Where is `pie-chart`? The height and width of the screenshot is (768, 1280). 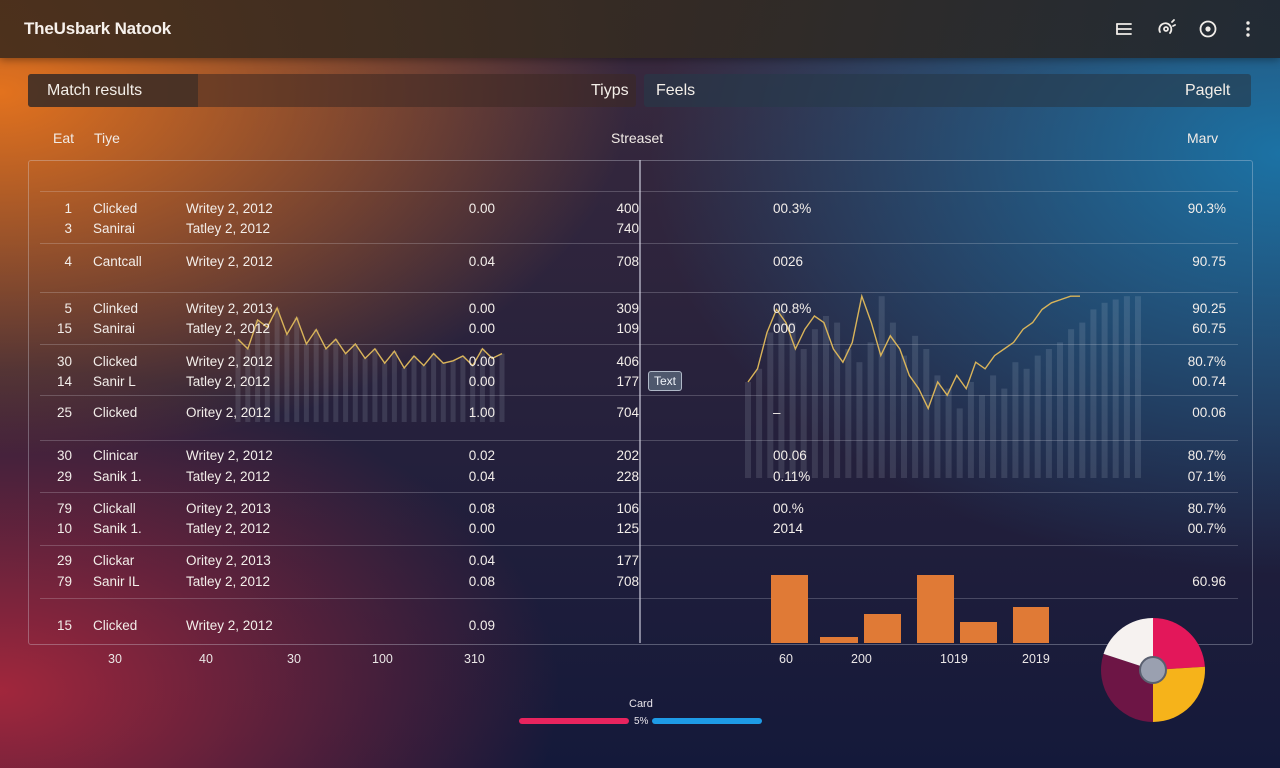 pie-chart is located at coordinates (1153, 670).